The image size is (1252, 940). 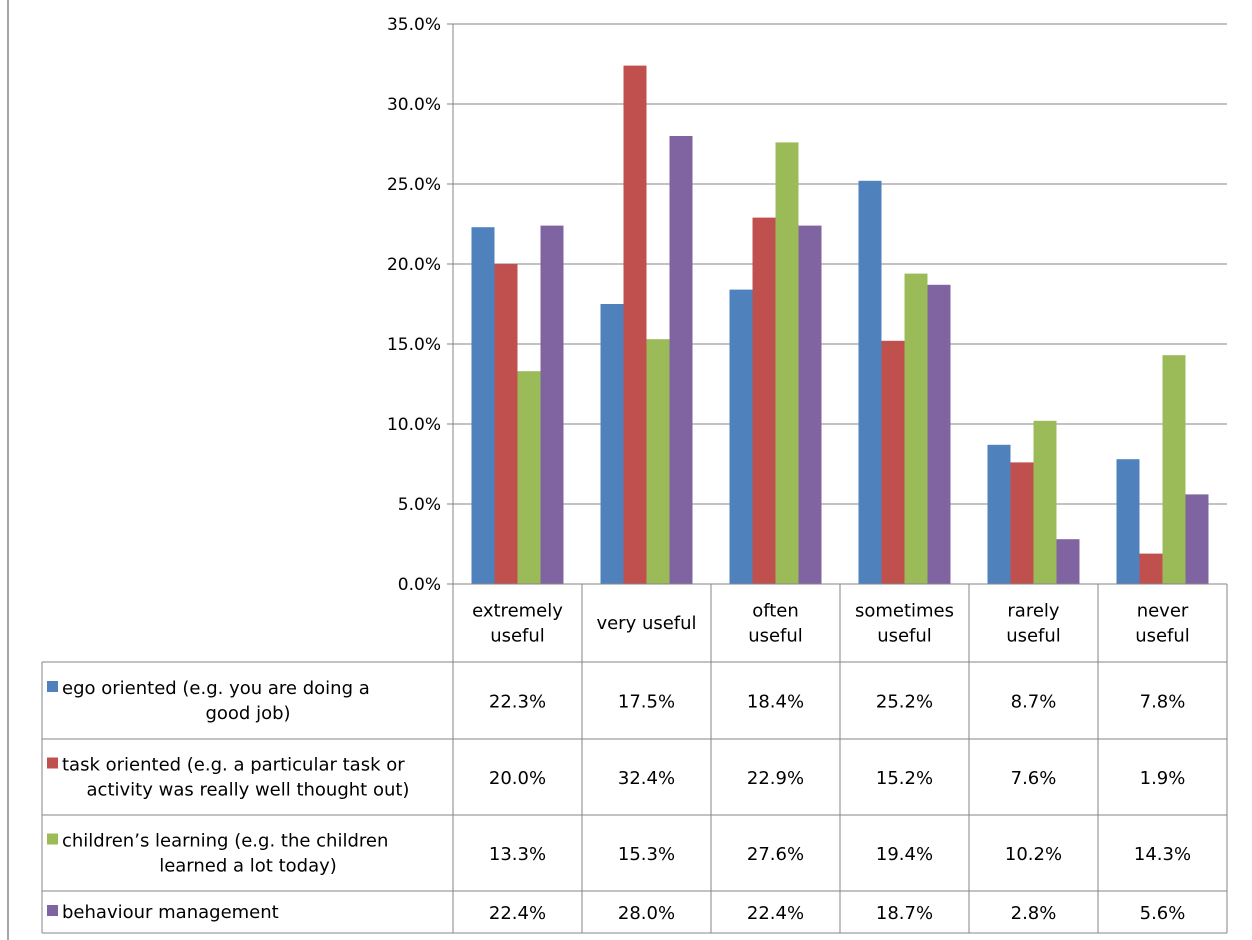 What do you see at coordinates (904, 913) in the screenshot?
I see `data-value: 18.7%` at bounding box center [904, 913].